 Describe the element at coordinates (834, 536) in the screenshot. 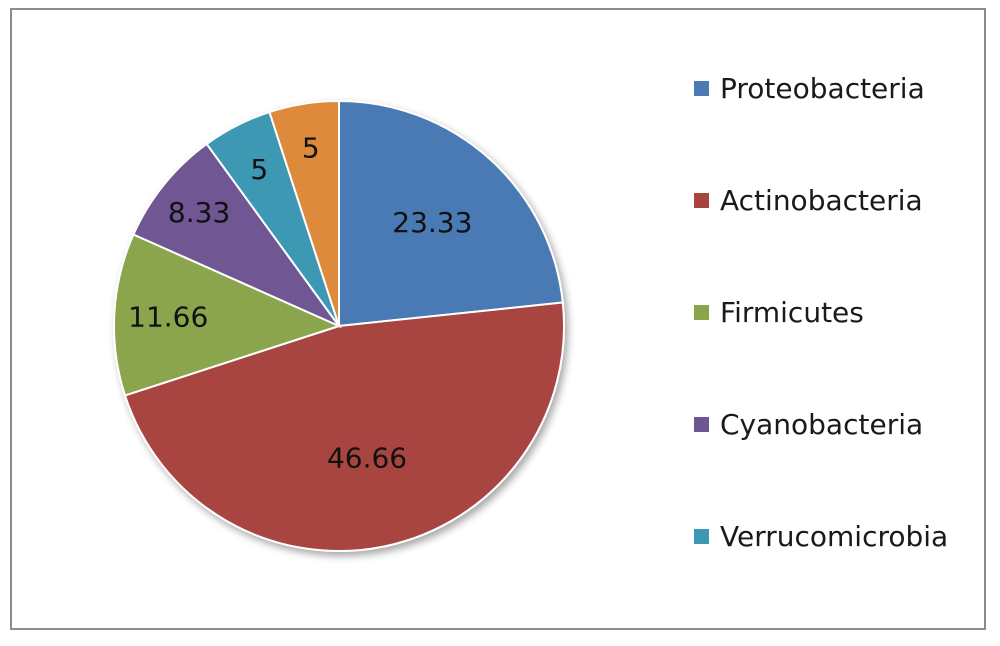

I see `legend-label-verrucomicrobia: Verrucomicrobia` at that location.